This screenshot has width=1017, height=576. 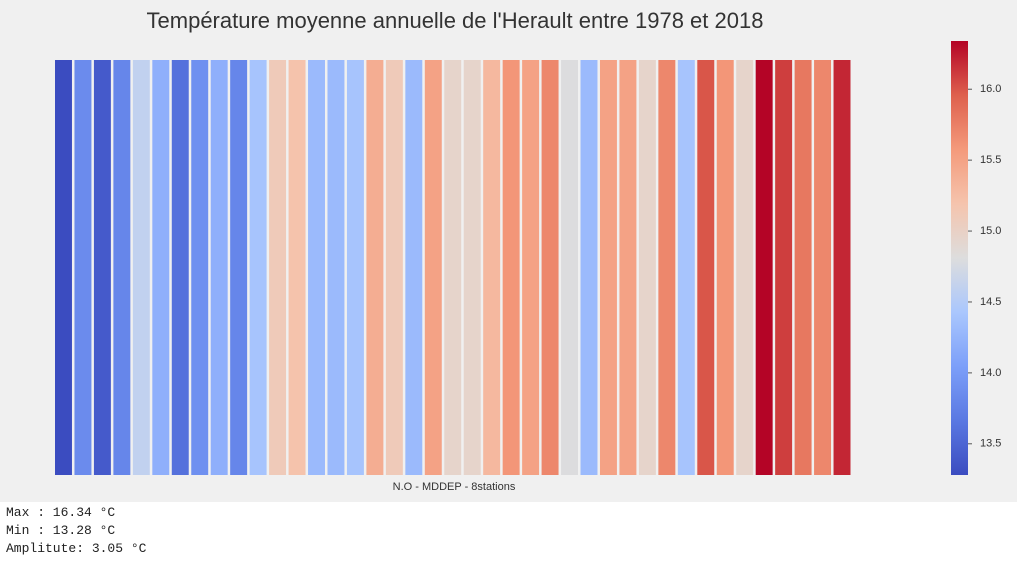 What do you see at coordinates (959, 258) in the screenshot?
I see `colorbar` at bounding box center [959, 258].